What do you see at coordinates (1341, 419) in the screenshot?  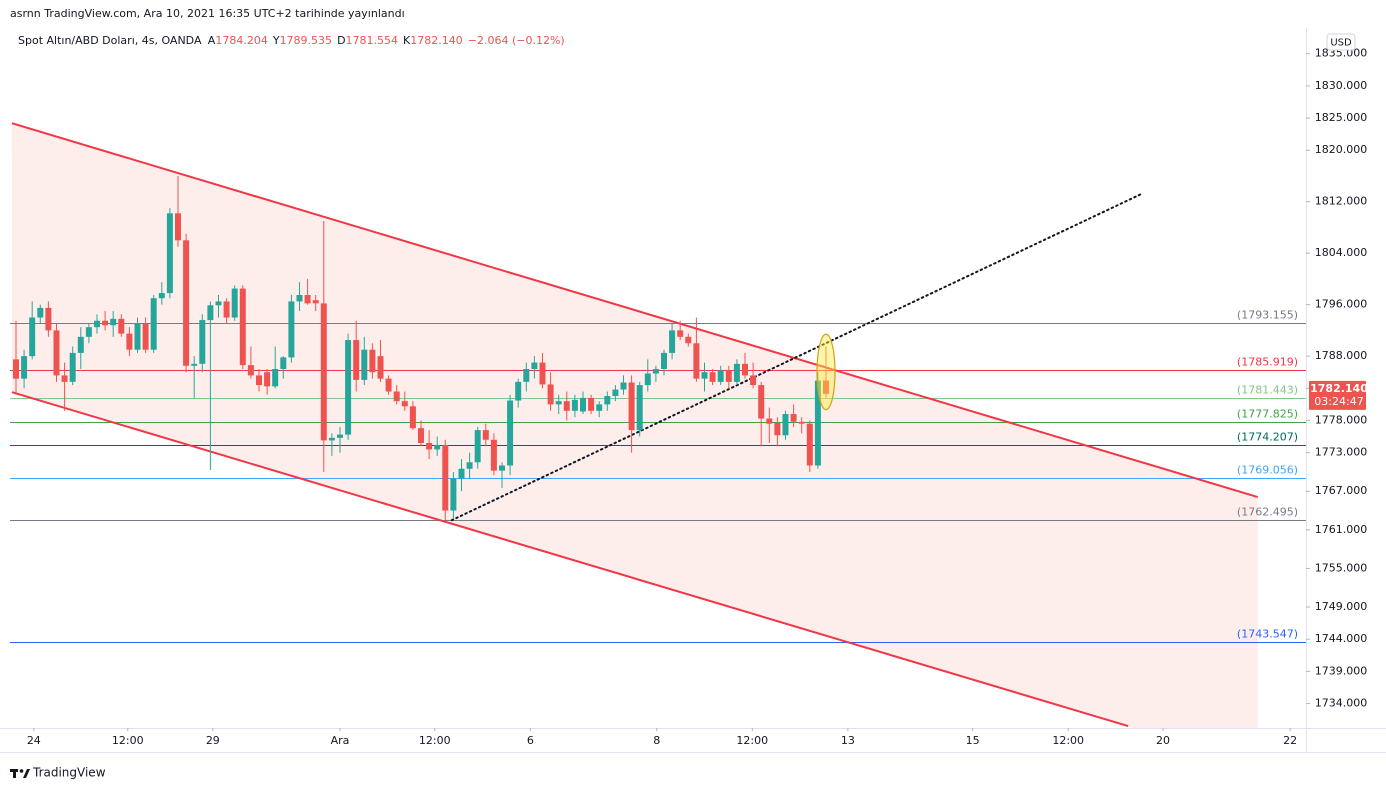 I see `y-tick-label: 1778.000` at bounding box center [1341, 419].